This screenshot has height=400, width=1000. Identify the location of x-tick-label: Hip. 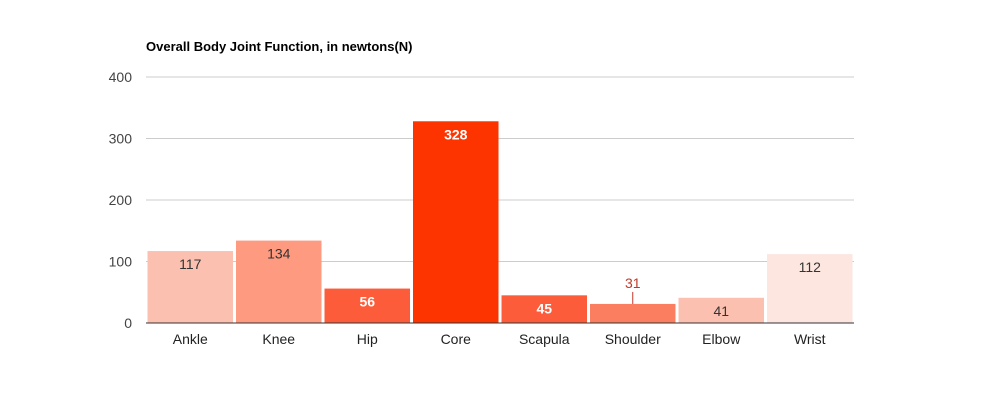
(367, 339).